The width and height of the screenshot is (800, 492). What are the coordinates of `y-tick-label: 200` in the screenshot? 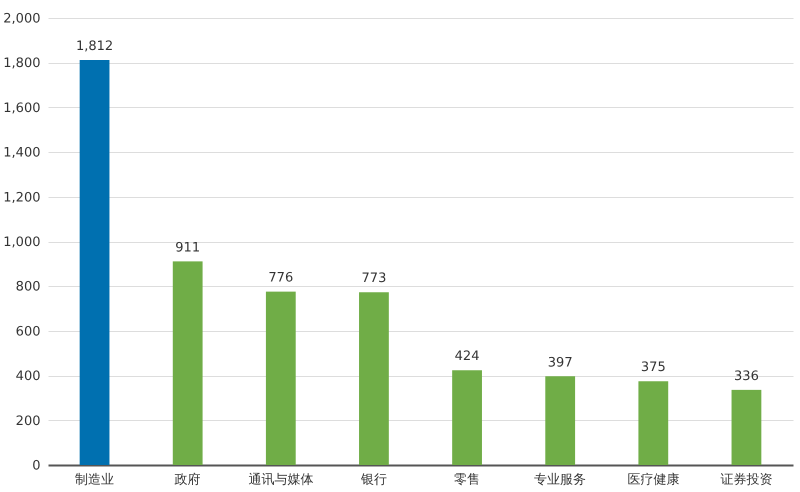 It's located at (28, 421).